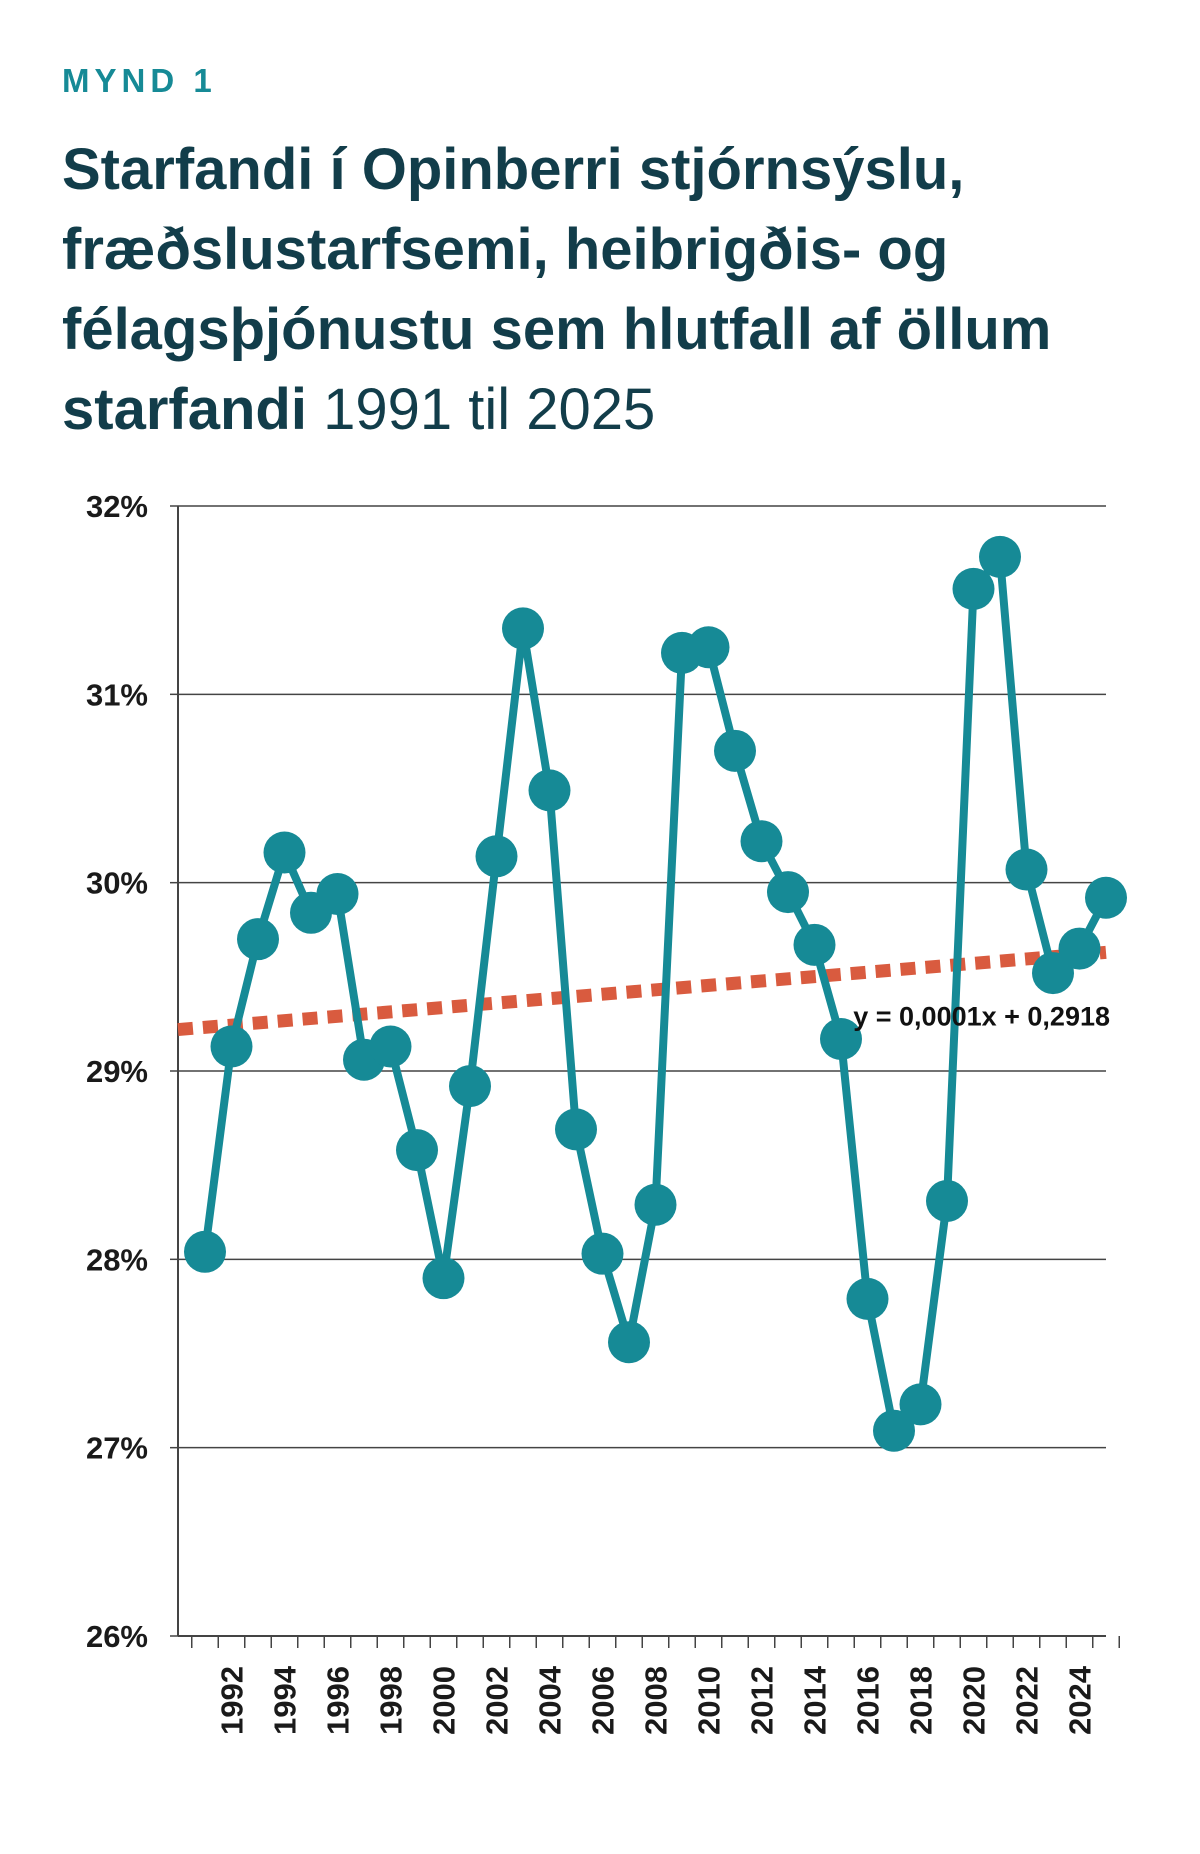 The height and width of the screenshot is (1854, 1200). I want to click on trendline, so click(642, 991).